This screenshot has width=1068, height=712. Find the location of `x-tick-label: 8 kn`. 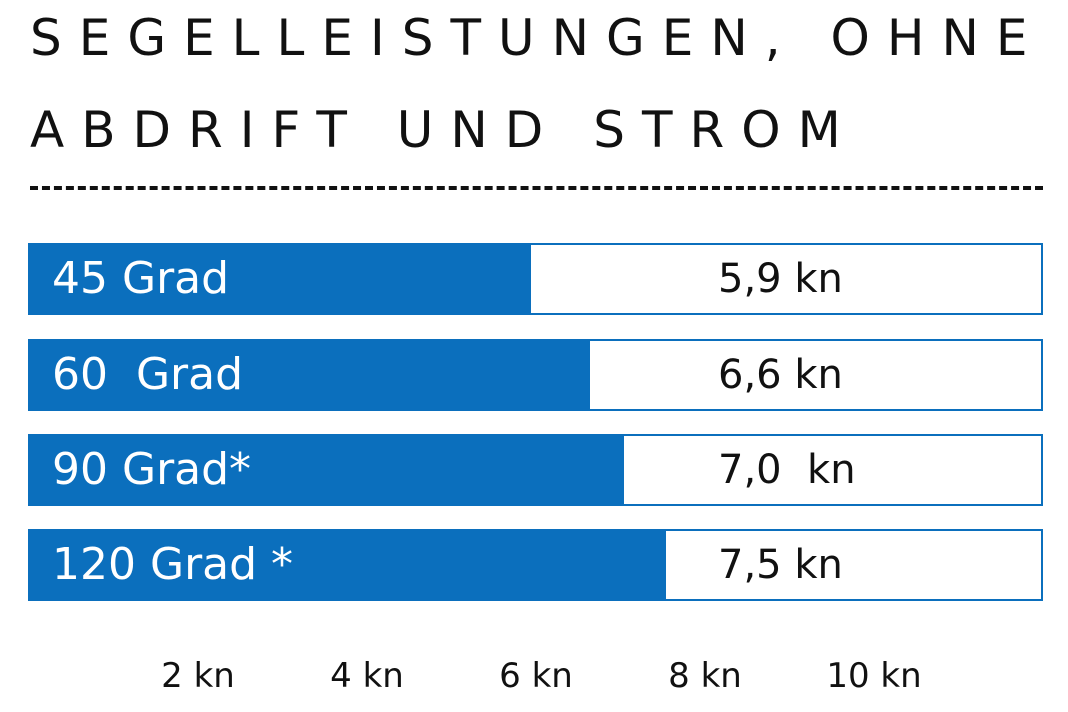

x-tick-label: 8 kn is located at coordinates (705, 676).